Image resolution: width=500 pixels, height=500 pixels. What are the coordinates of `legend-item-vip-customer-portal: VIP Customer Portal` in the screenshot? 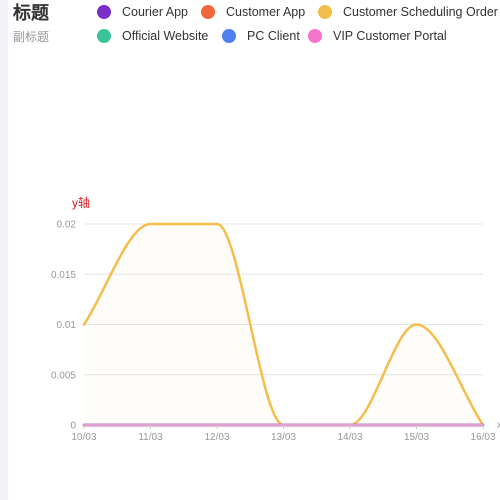 It's located at (377, 36).